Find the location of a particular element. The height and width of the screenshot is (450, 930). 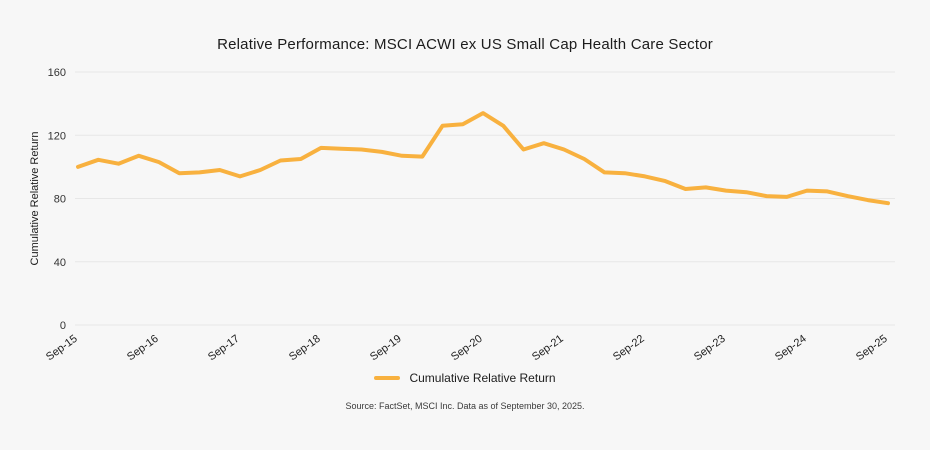

y-axis-title: Cumulative Relative Return is located at coordinates (35, 199).